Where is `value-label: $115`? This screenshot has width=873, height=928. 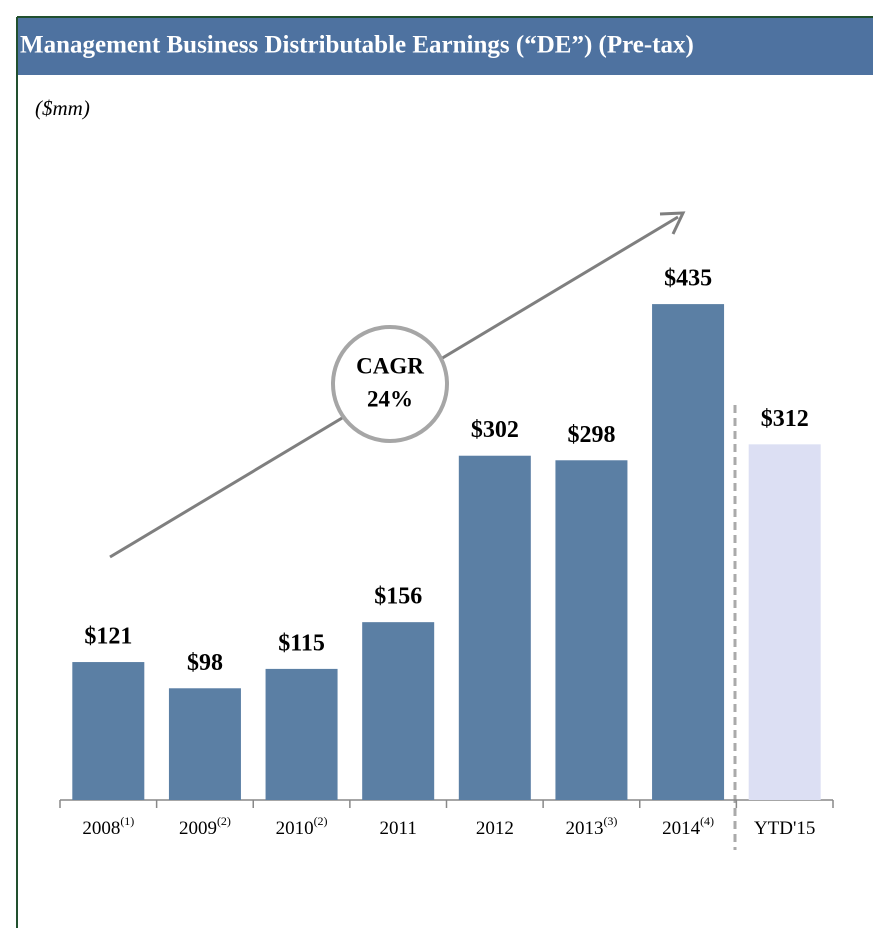
value-label: $115 is located at coordinates (301, 643).